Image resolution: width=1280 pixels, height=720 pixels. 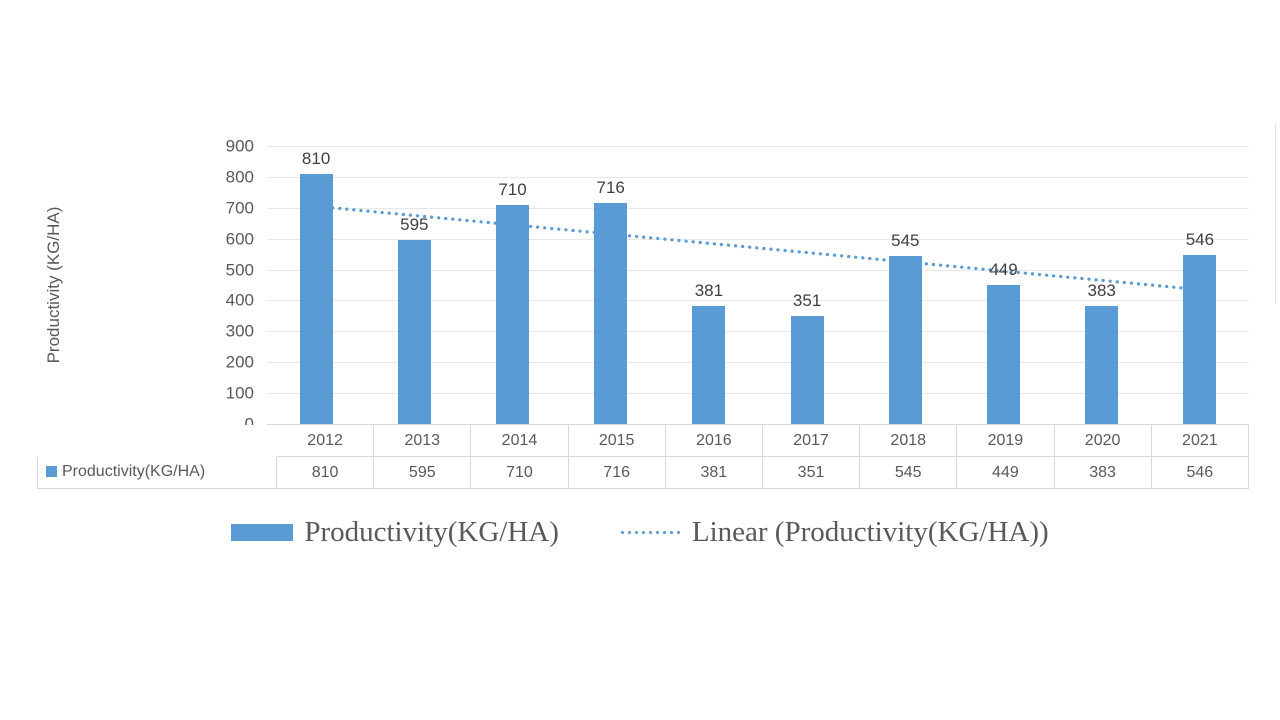 What do you see at coordinates (239, 331) in the screenshot?
I see `y-axis-tick-300: 300` at bounding box center [239, 331].